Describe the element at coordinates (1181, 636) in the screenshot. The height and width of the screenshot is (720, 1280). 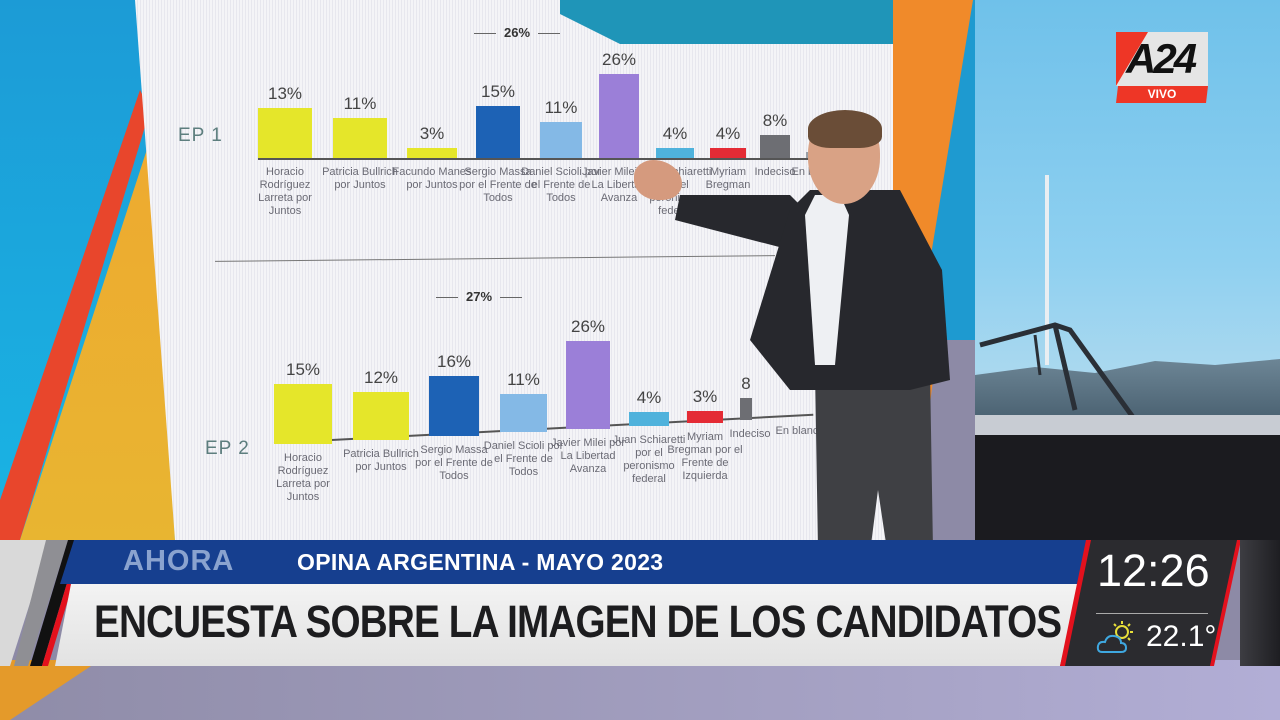
I see `temperature: 22.1°` at that location.